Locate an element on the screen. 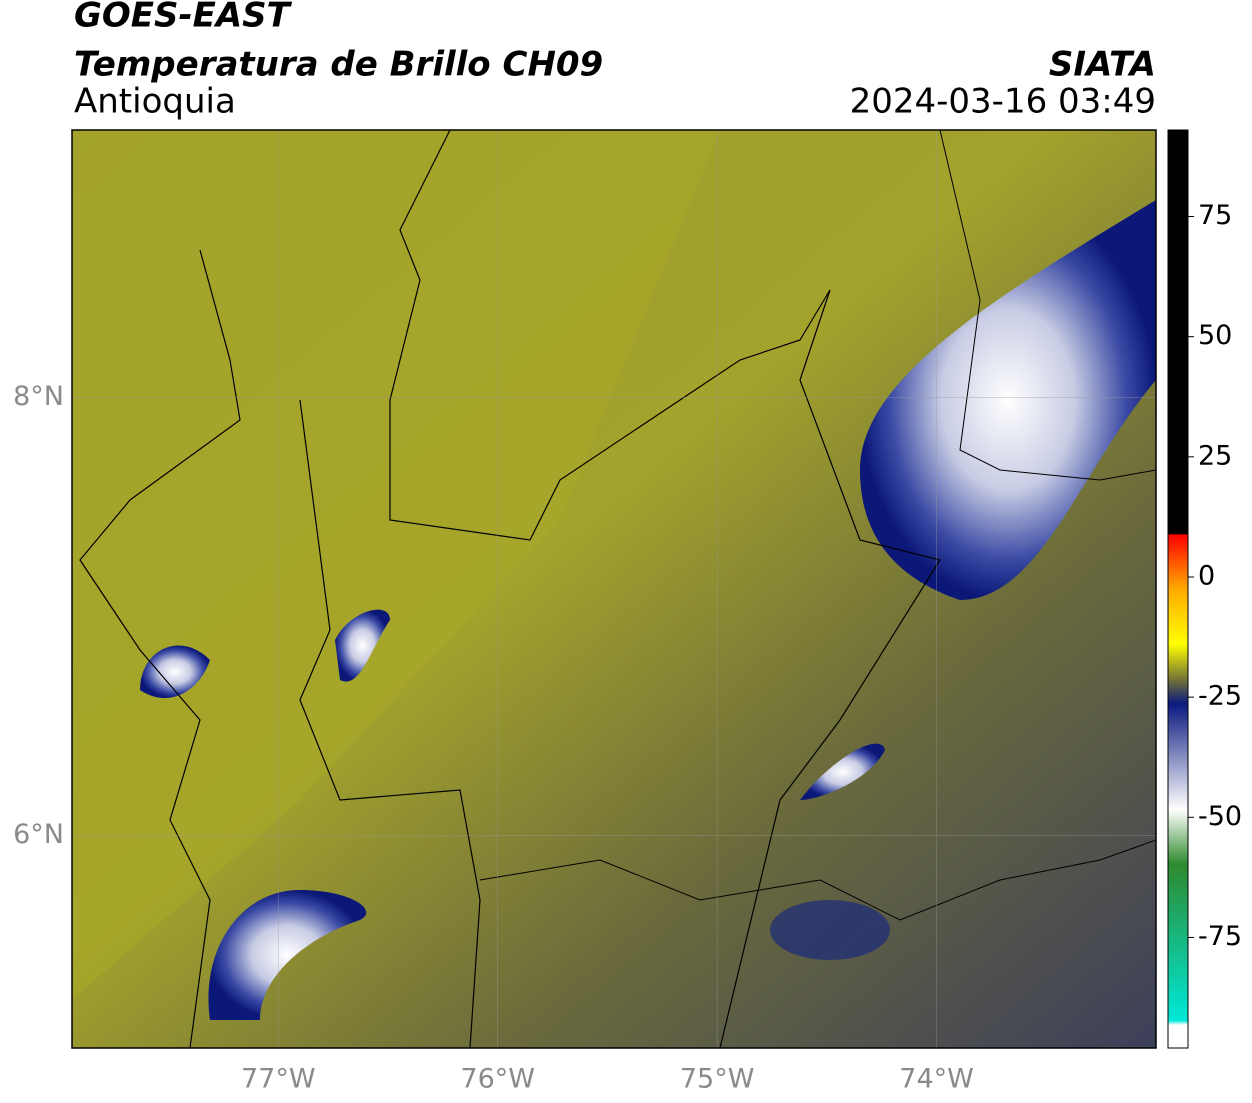 The height and width of the screenshot is (1103, 1252). colorbar-tick-label: 25 is located at coordinates (1215, 455).